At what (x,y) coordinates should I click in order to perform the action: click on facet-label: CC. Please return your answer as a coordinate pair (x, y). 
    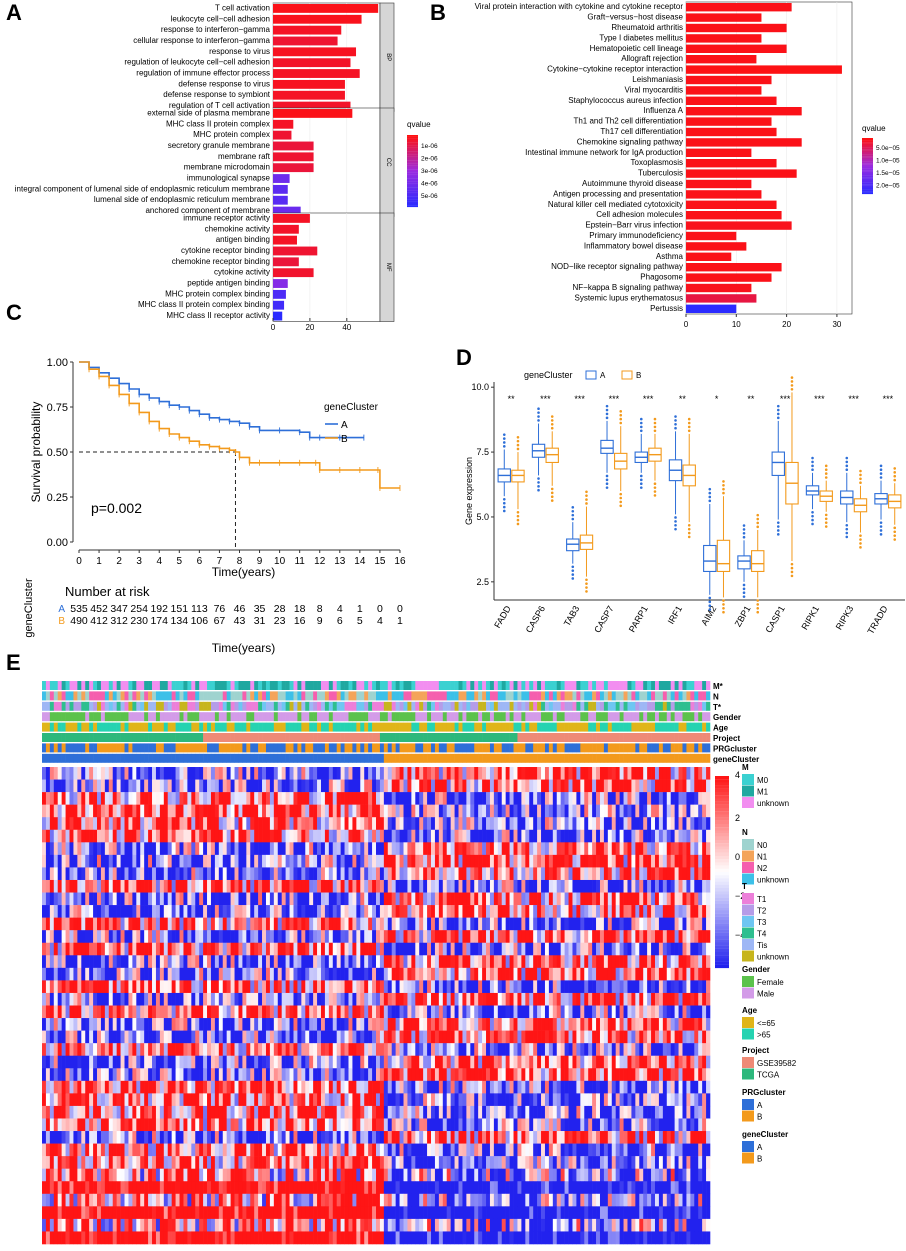
    Looking at the image, I should click on (388, 162).